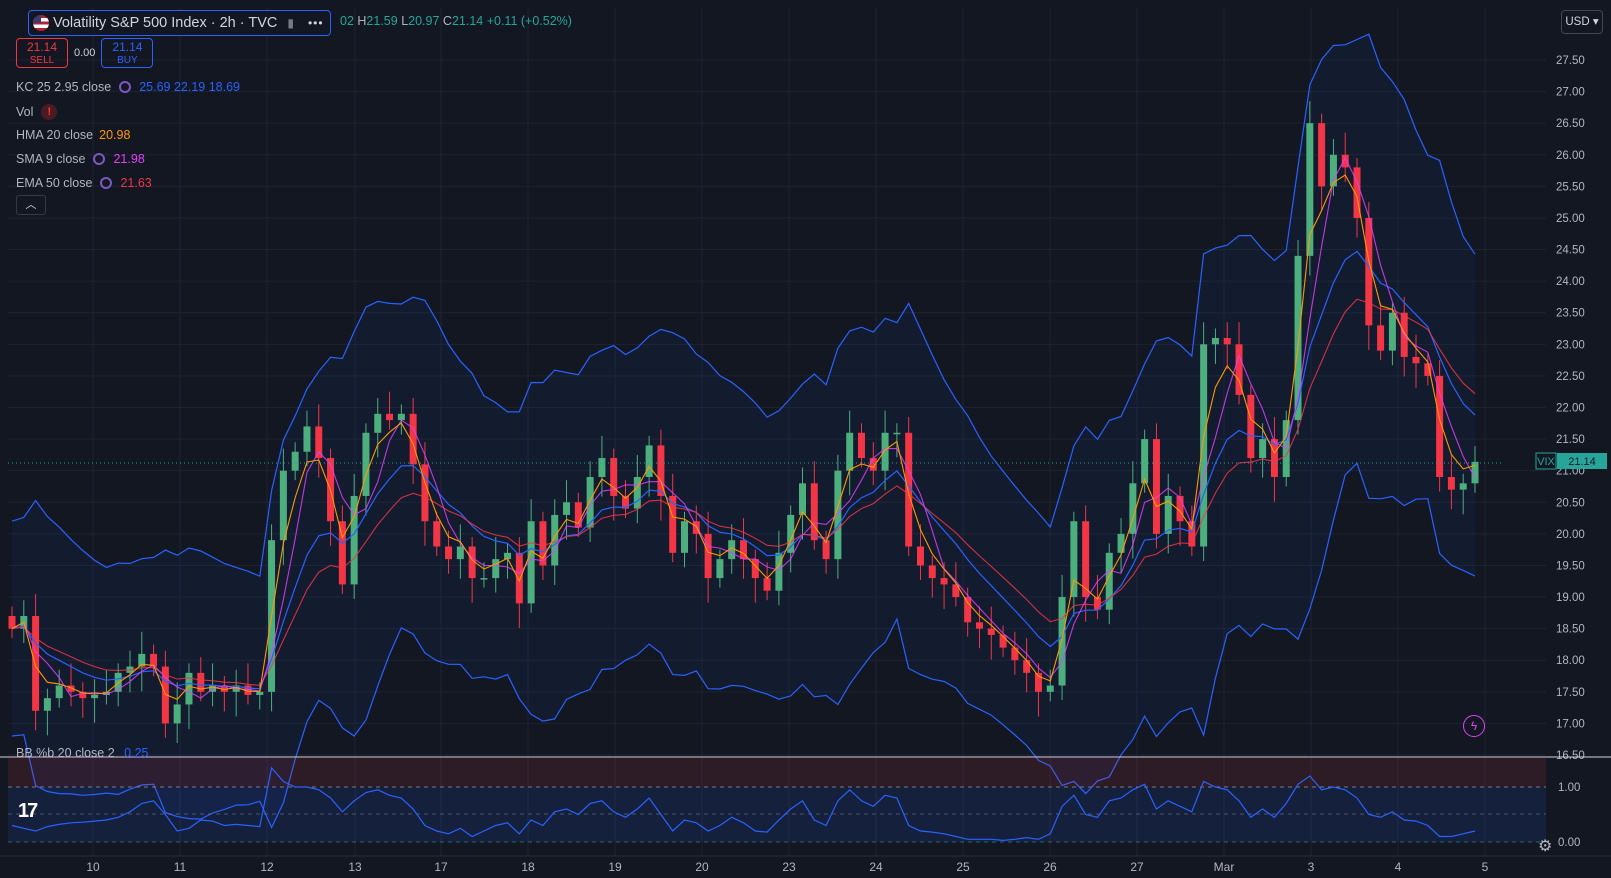 The image size is (1611, 878). Describe the element at coordinates (1582, 22) in the screenshot. I see `currency-selector: USD ▾` at that location.